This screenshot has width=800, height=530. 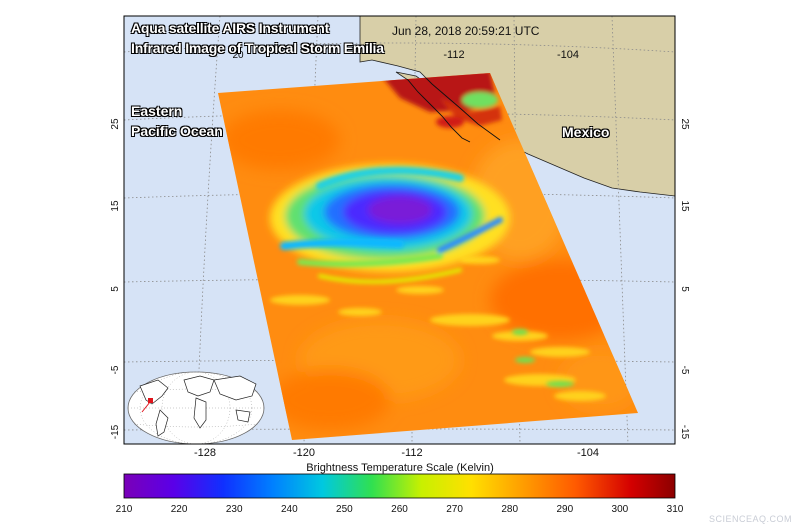 What do you see at coordinates (684, 124) in the screenshot?
I see `lat-tick-right-1: 25` at bounding box center [684, 124].